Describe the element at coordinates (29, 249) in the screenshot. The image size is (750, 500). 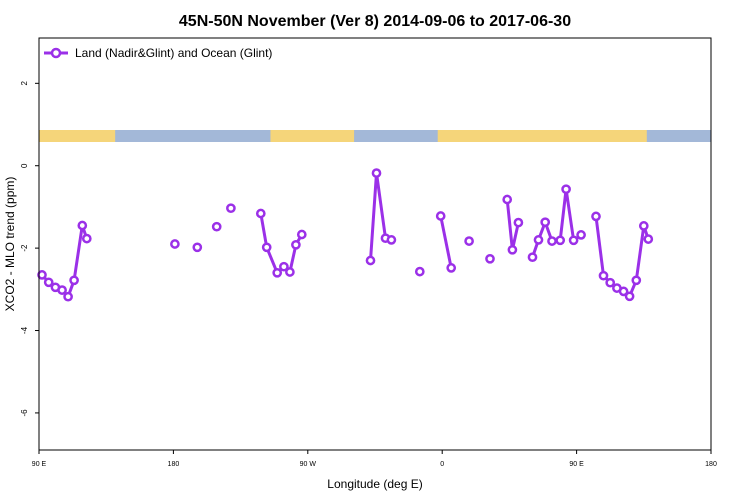
I see `y-axis: -6 -4 -2 0 2` at that location.